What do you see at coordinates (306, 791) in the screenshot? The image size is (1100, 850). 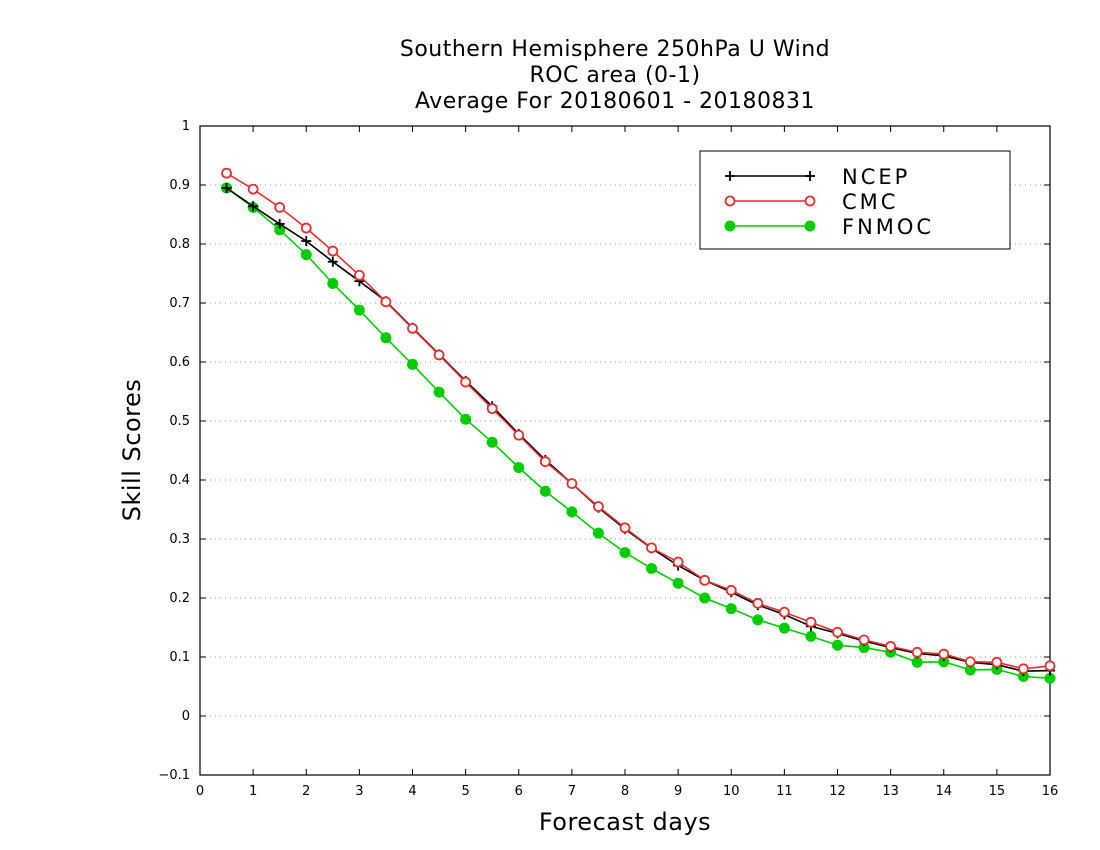 I see `x-tick-label: 2` at bounding box center [306, 791].